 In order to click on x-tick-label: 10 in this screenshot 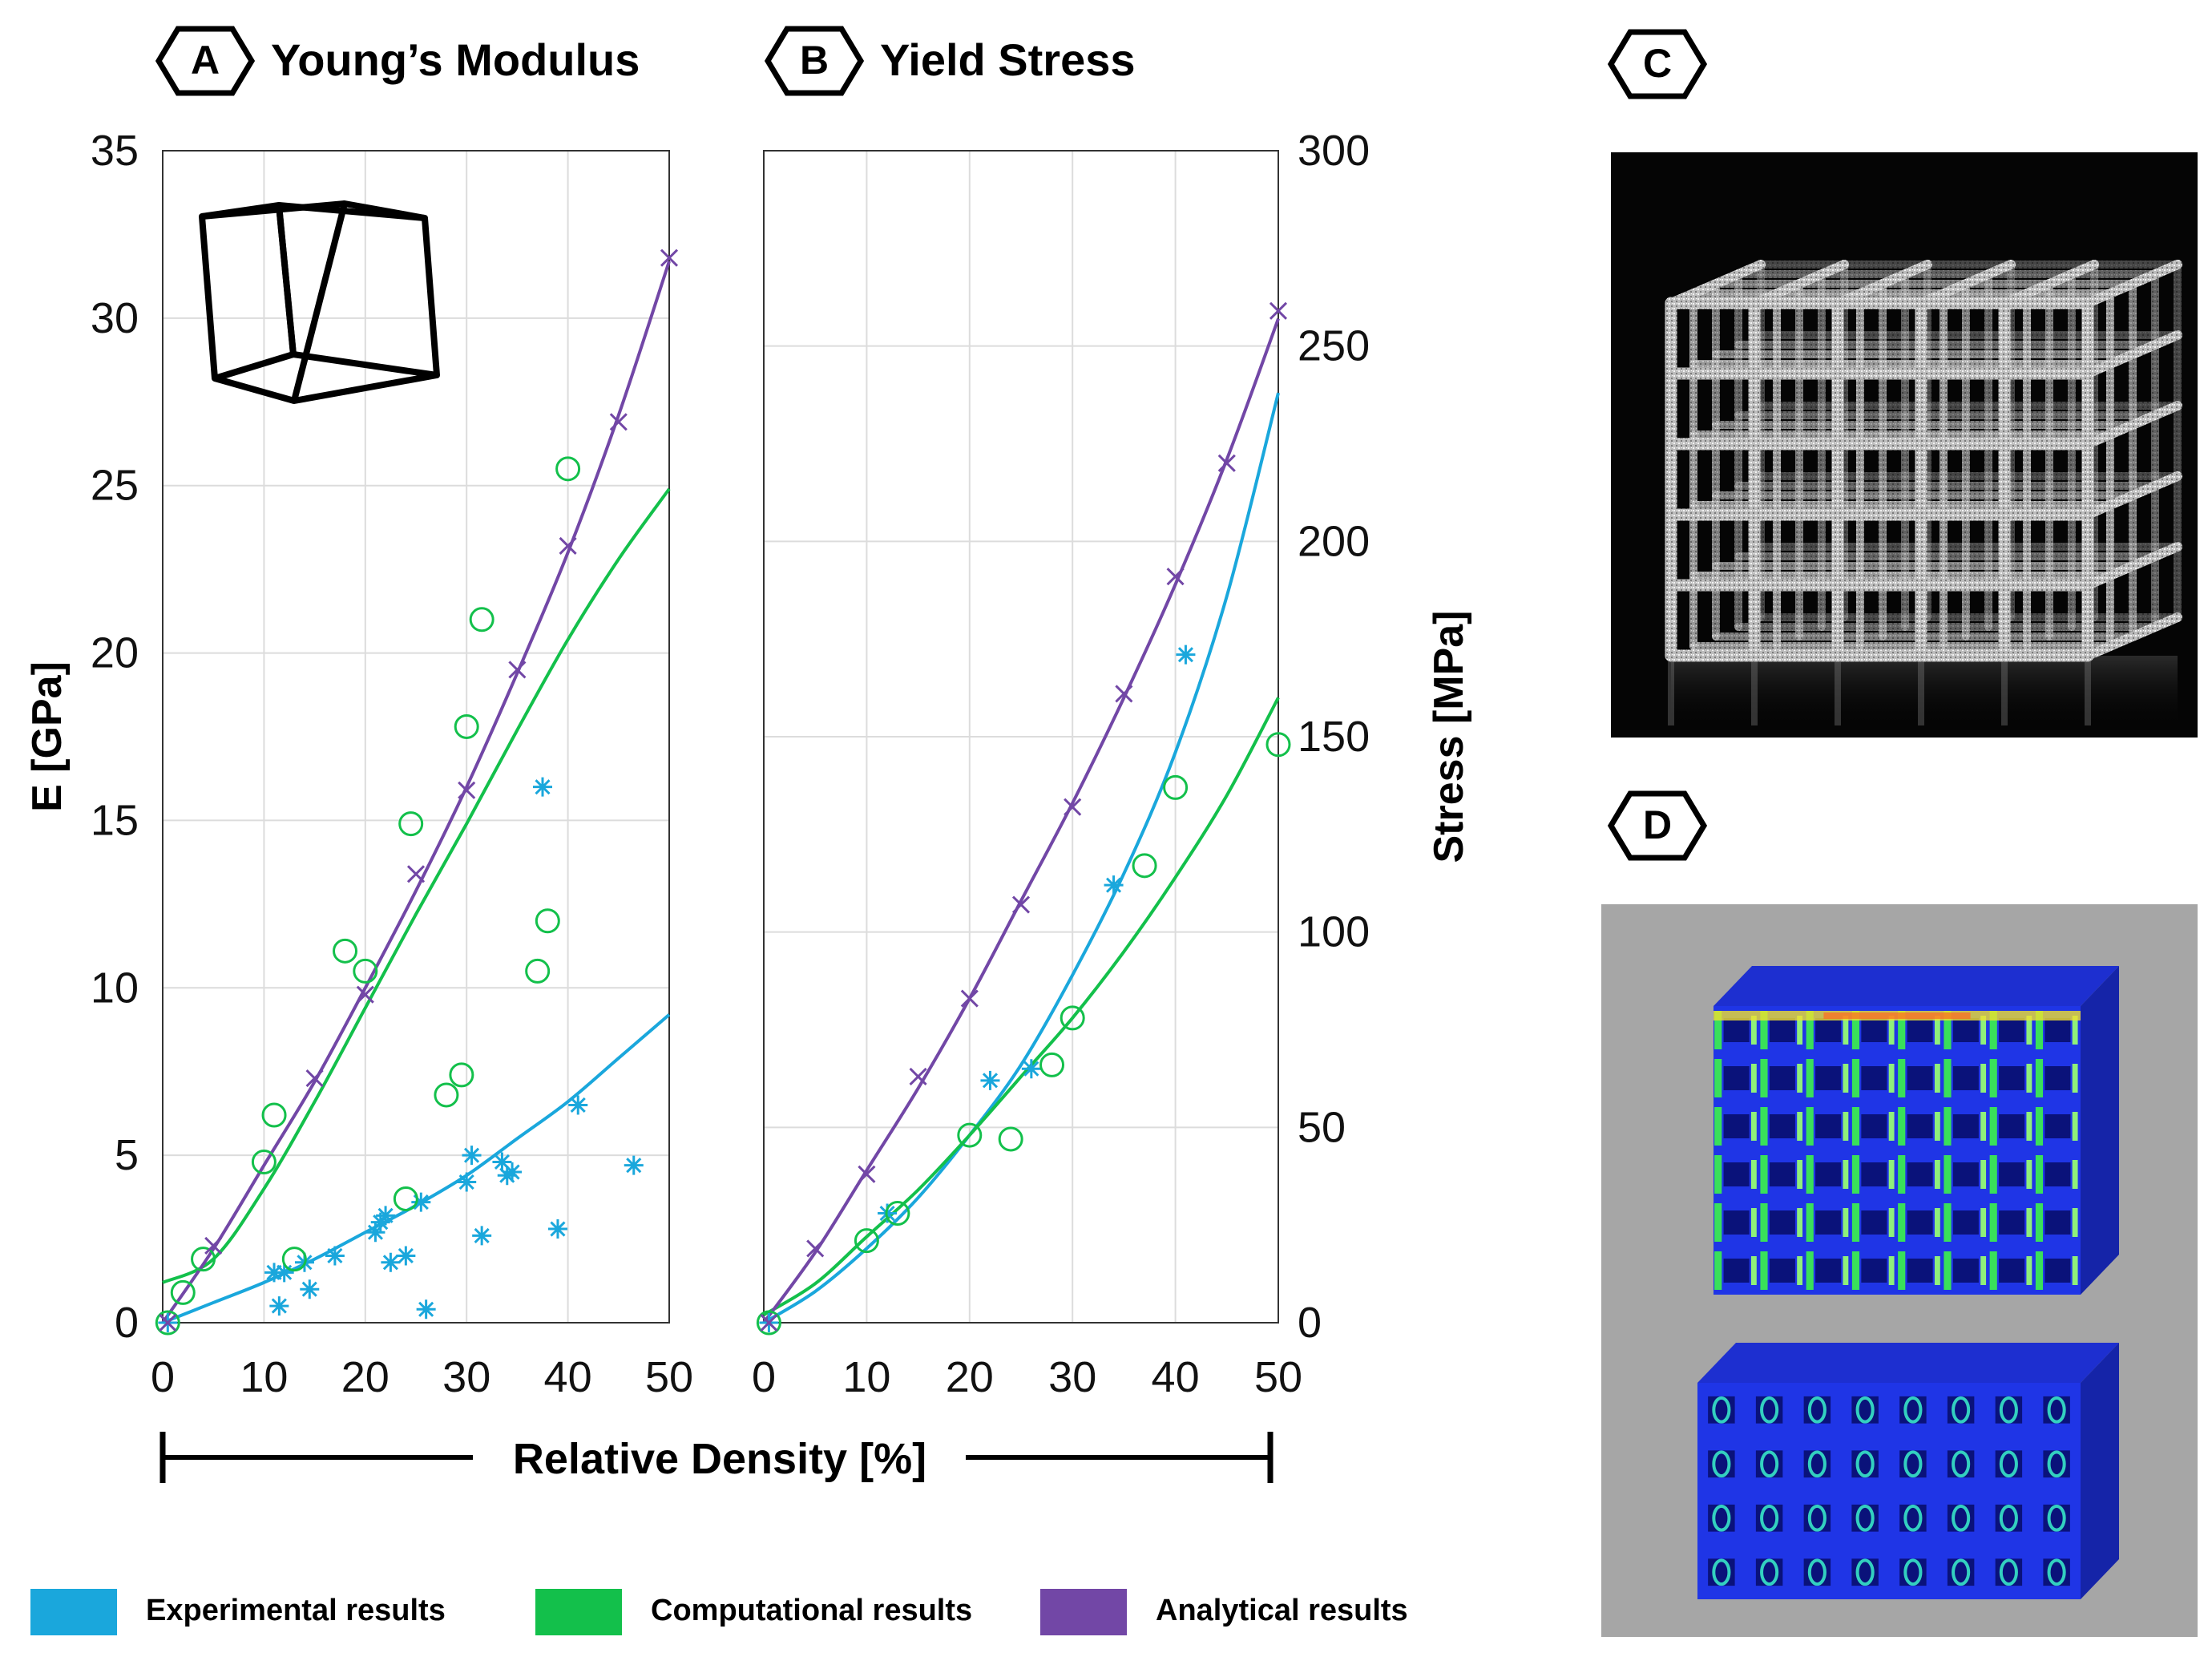, I will do `click(866, 1377)`.